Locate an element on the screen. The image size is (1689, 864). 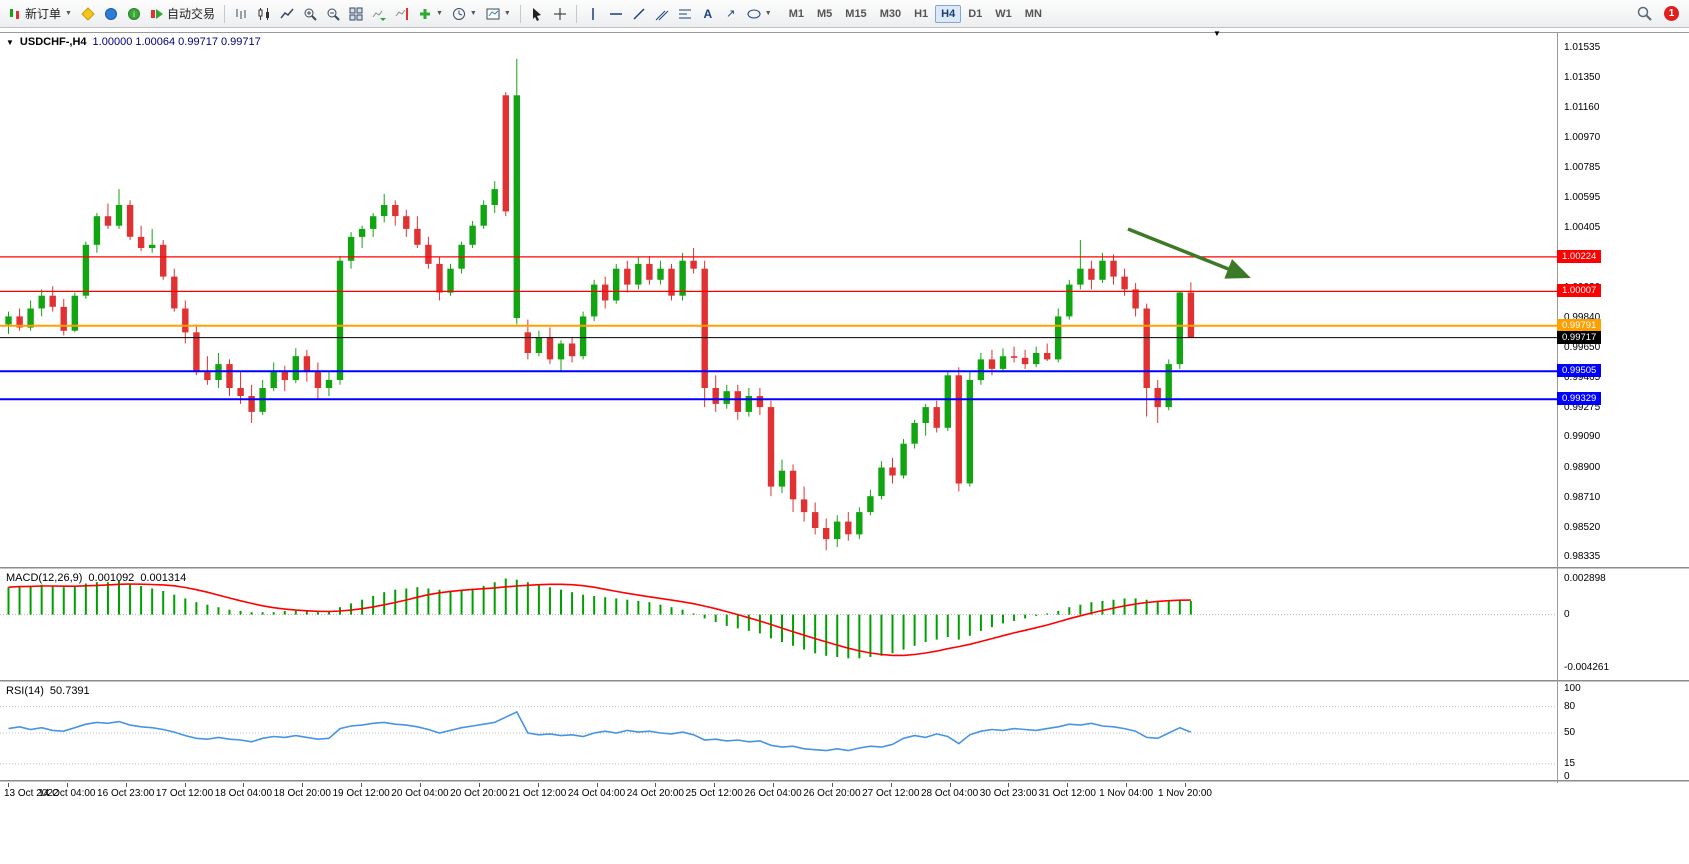
chevron-down-icon: ▼ is located at coordinates (768, 13).